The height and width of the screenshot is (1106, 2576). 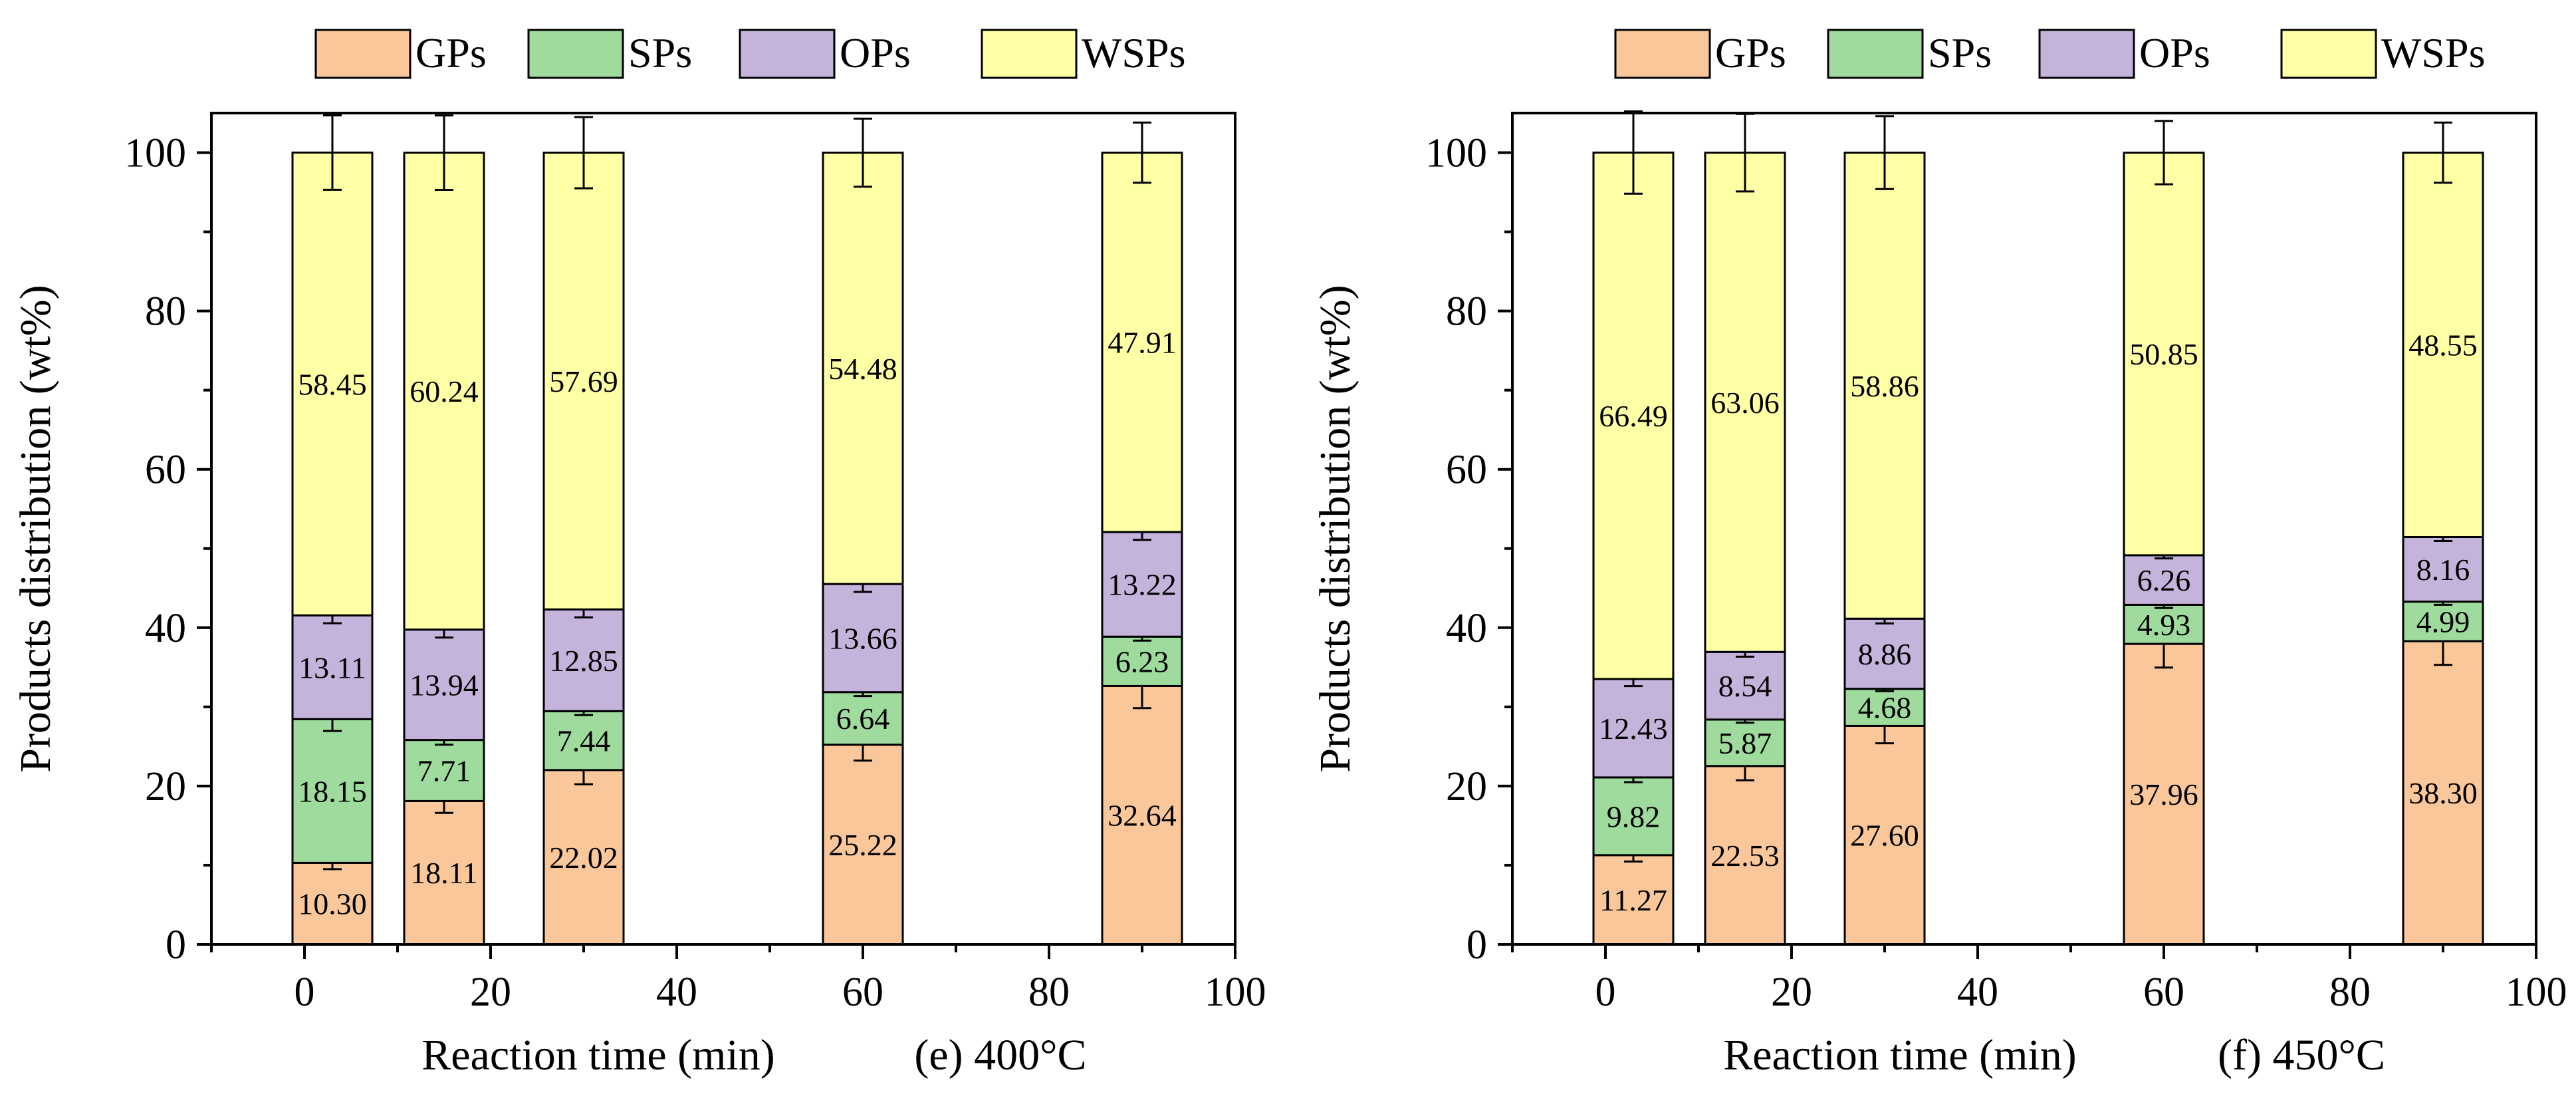 I want to click on data-label-wsps-t90: 48.55, so click(x=2443, y=345).